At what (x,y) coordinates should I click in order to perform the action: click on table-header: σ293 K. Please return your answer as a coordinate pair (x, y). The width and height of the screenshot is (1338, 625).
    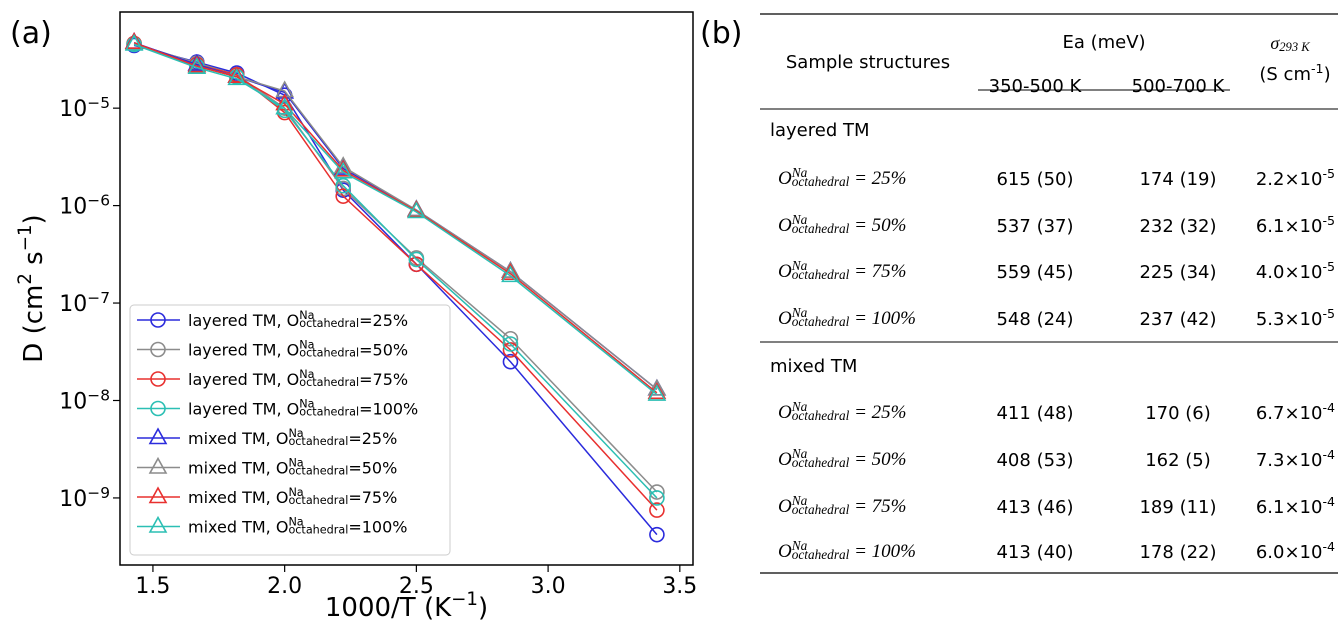
    Looking at the image, I should click on (1290, 43).